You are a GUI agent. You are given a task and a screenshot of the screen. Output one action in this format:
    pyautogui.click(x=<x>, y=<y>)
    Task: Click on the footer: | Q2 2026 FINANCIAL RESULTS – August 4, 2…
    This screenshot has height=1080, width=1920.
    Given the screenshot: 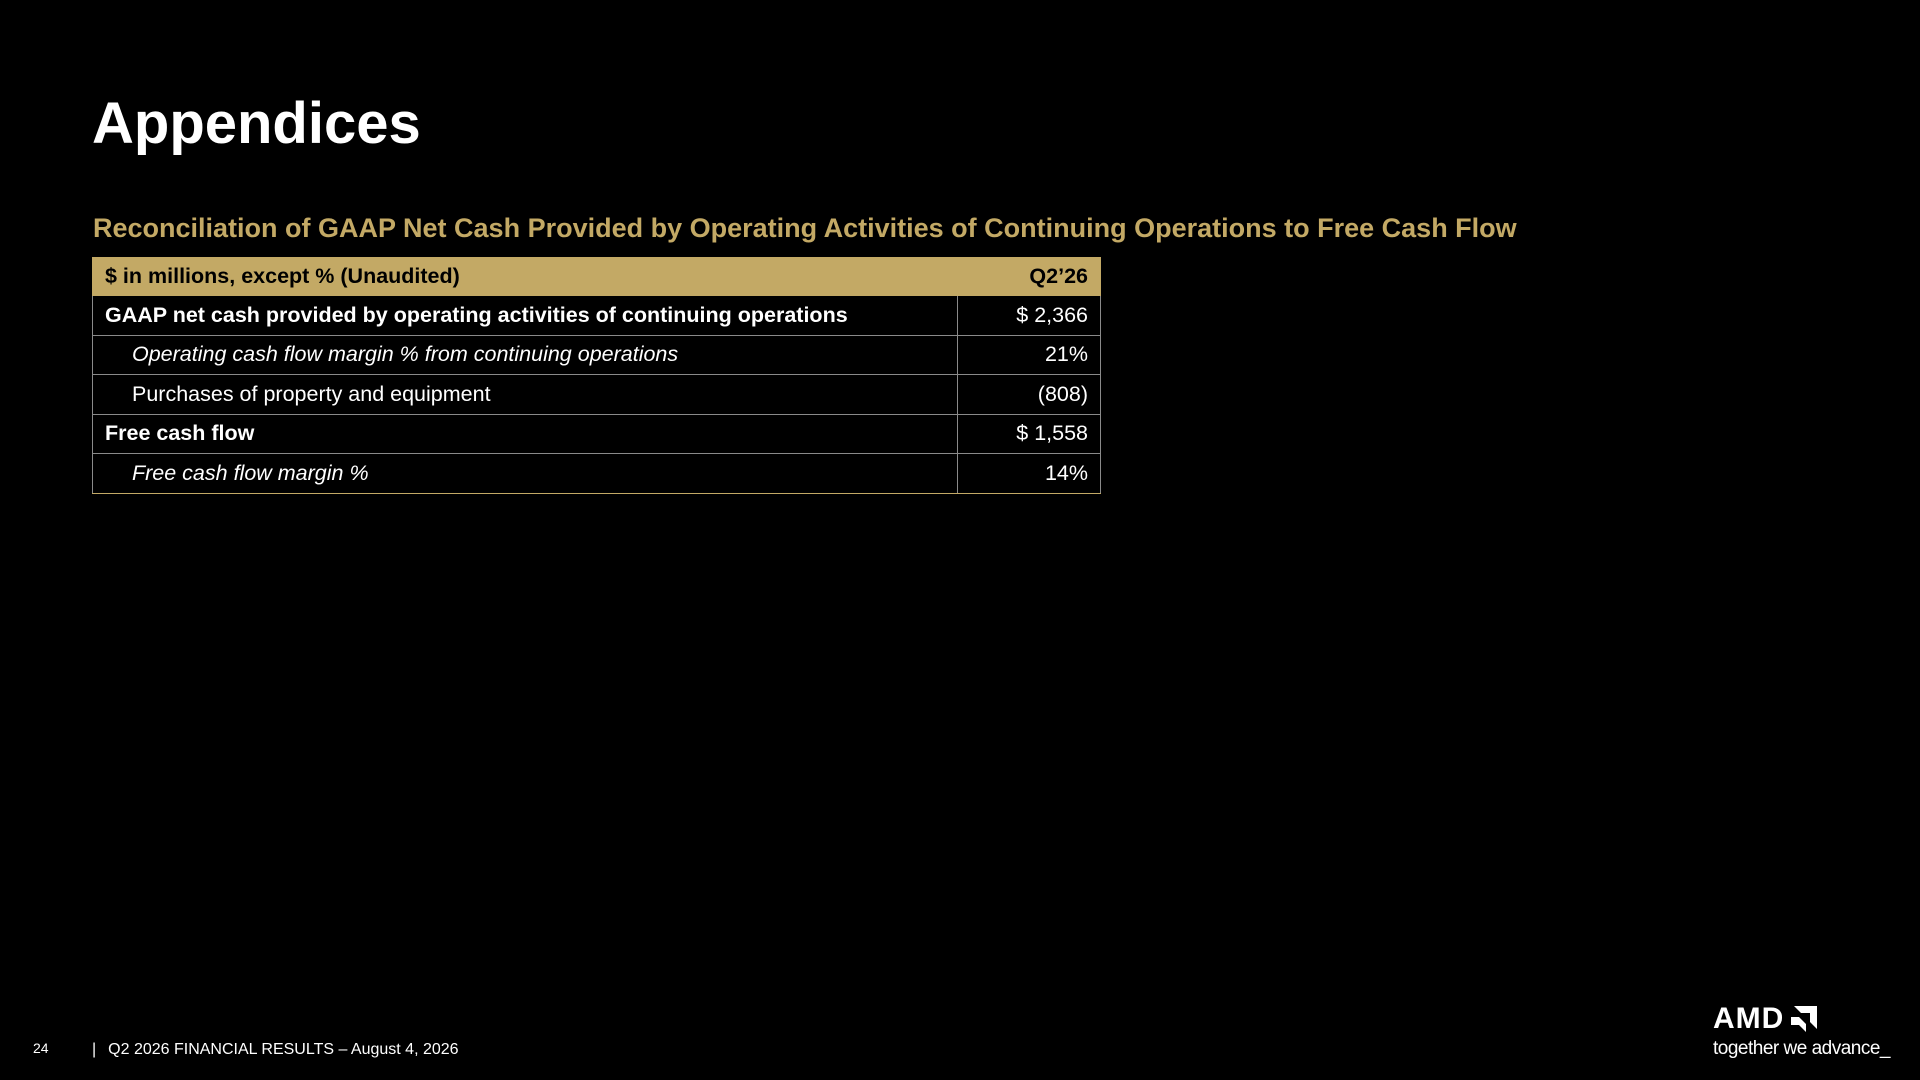 What is the action you would take?
    pyautogui.click(x=275, y=1050)
    